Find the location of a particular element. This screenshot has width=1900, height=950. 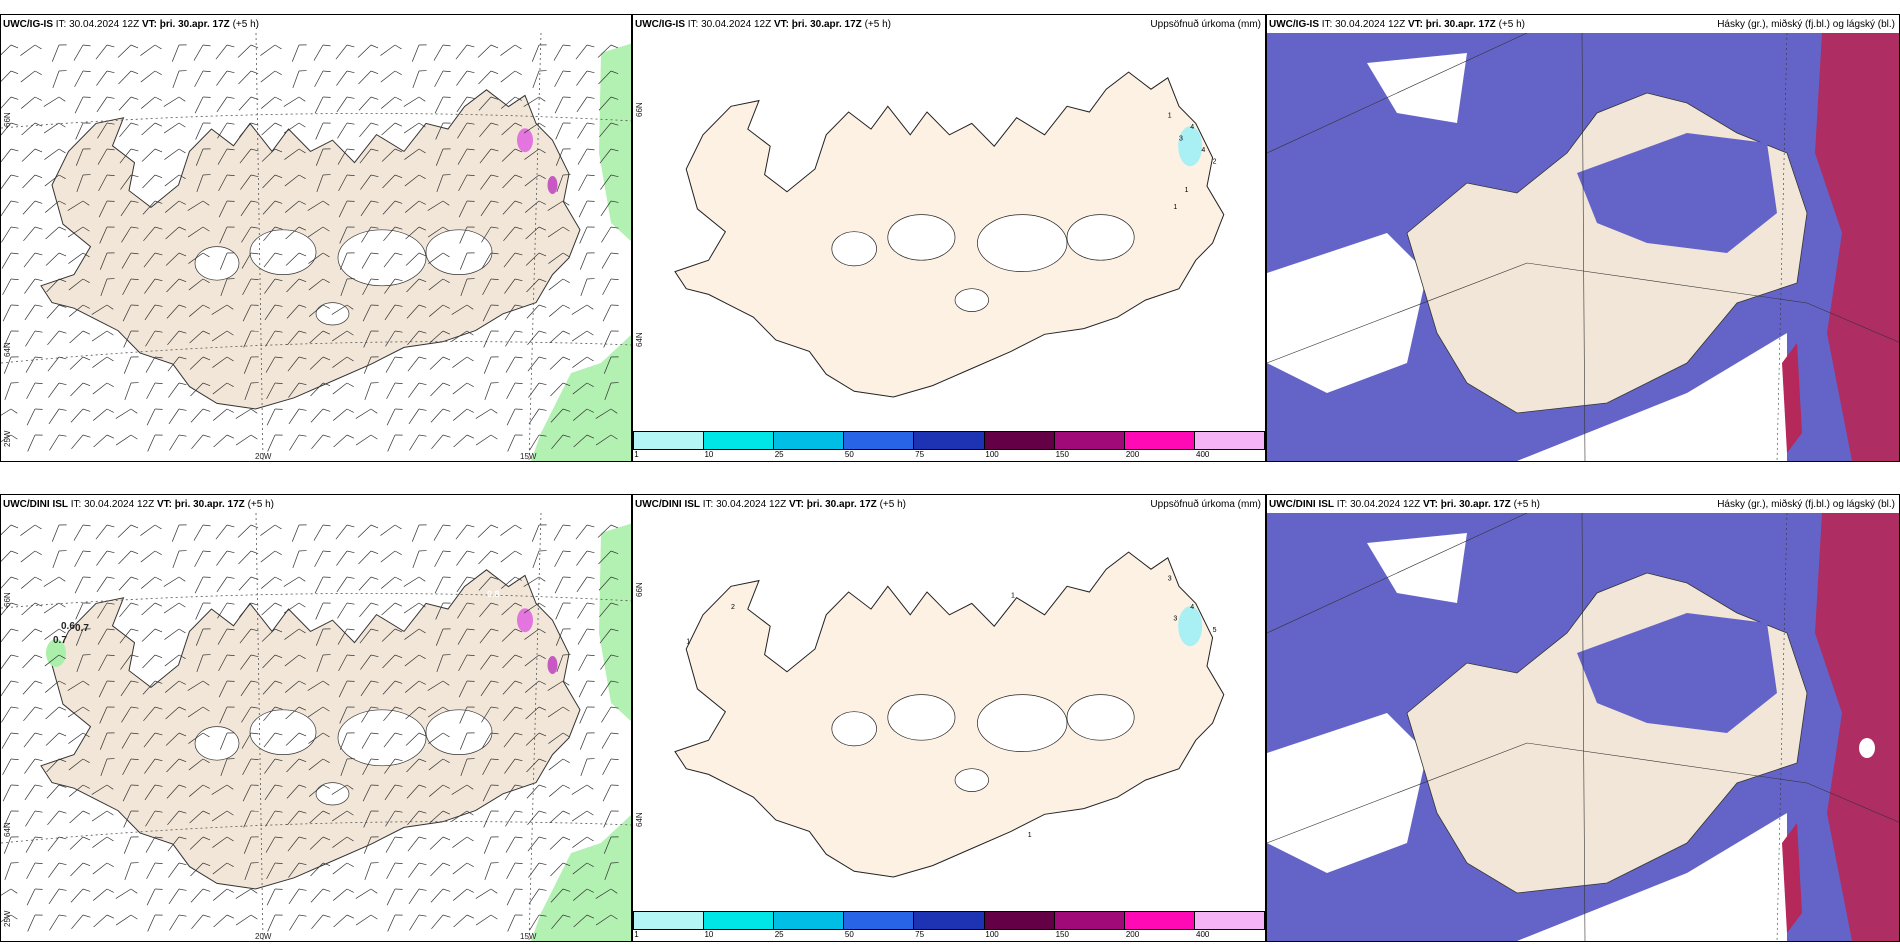

precip-value-label: 3 is located at coordinates (1181, 139).